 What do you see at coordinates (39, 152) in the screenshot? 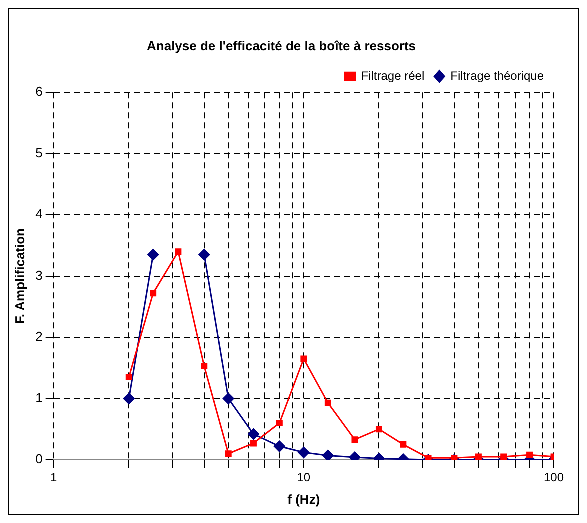
I see `y-tick-label: 5` at bounding box center [39, 152].